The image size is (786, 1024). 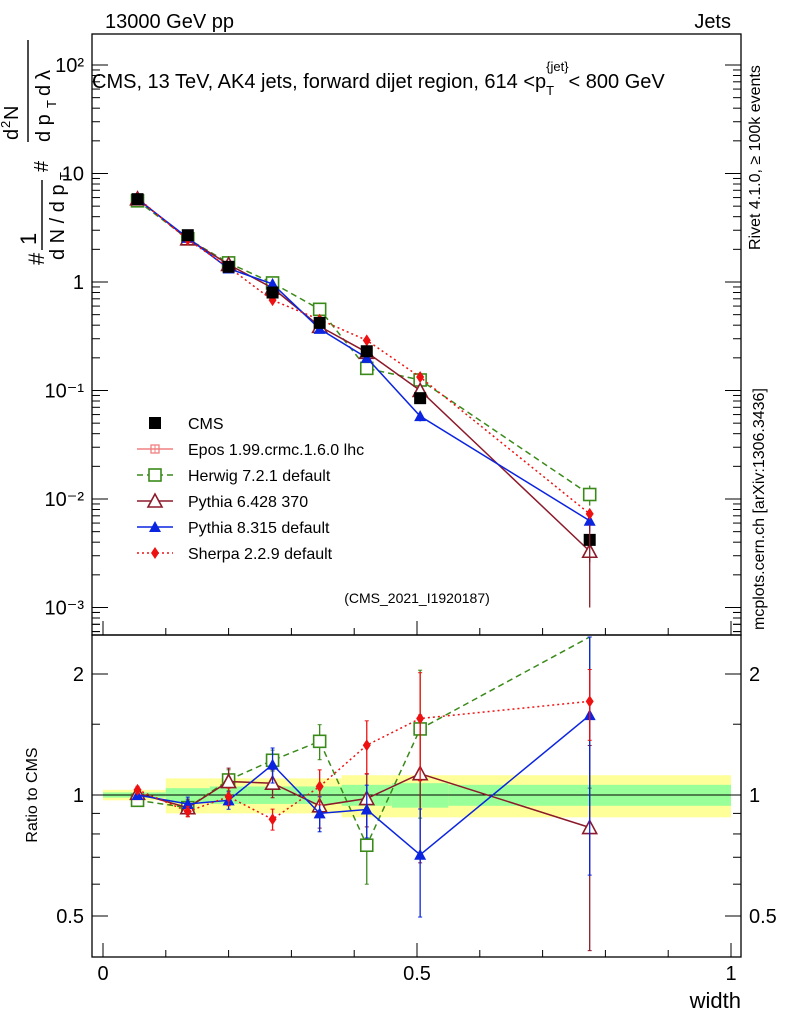 I want to click on ratio-tick-label-left: 1, so click(x=78, y=796).